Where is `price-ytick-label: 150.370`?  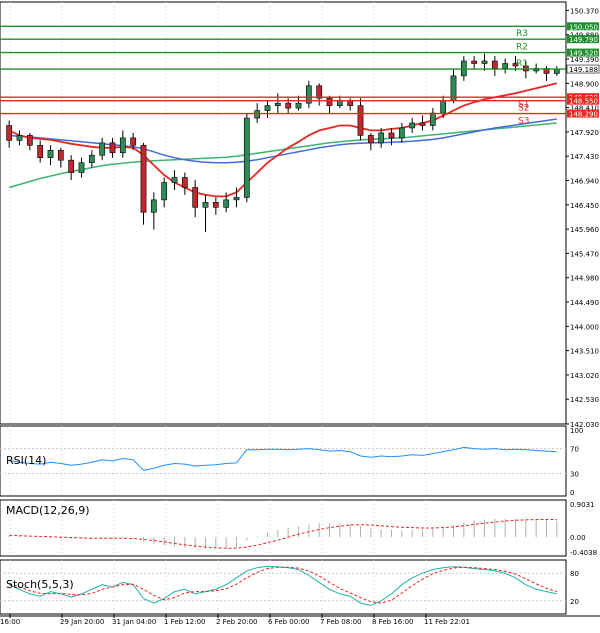
price-ytick-label: 150.370 is located at coordinates (584, 11).